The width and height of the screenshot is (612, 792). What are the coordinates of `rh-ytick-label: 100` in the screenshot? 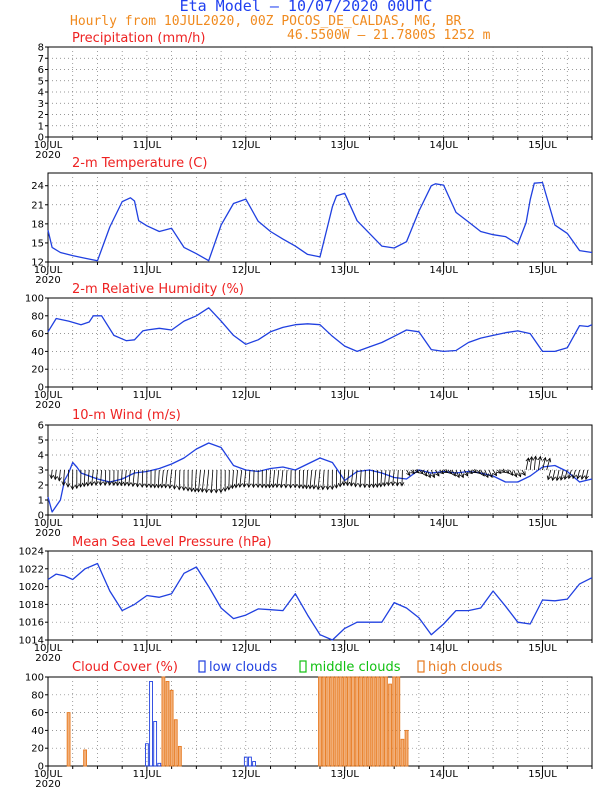 It's located at (34, 299).